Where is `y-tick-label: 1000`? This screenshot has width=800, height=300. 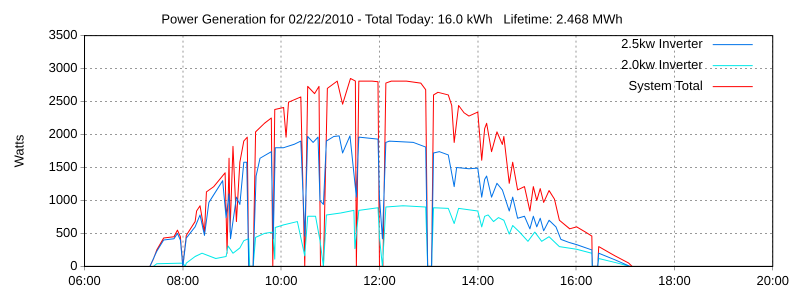 y-tick-label: 1000 is located at coordinates (63, 200).